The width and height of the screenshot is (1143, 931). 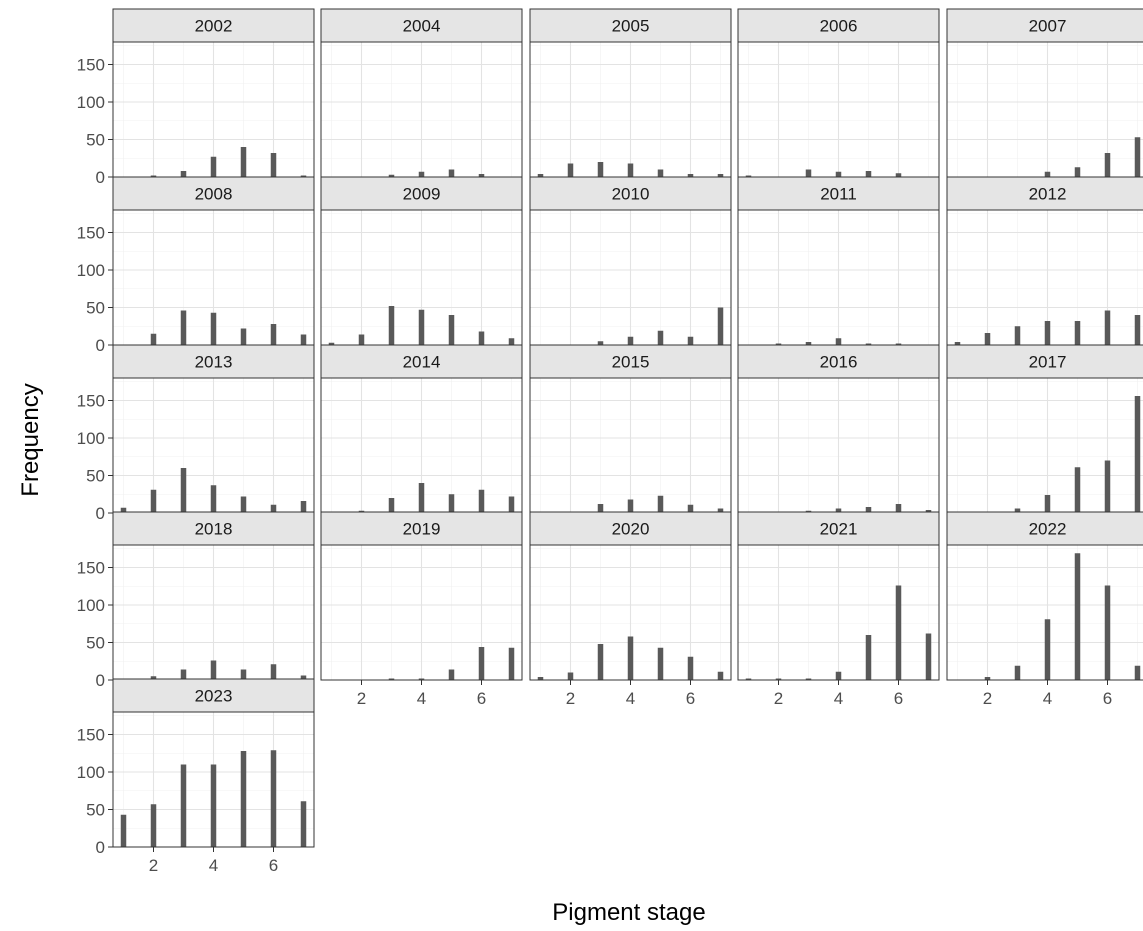 I want to click on x-axis-title: Pigment stage, so click(x=628, y=912).